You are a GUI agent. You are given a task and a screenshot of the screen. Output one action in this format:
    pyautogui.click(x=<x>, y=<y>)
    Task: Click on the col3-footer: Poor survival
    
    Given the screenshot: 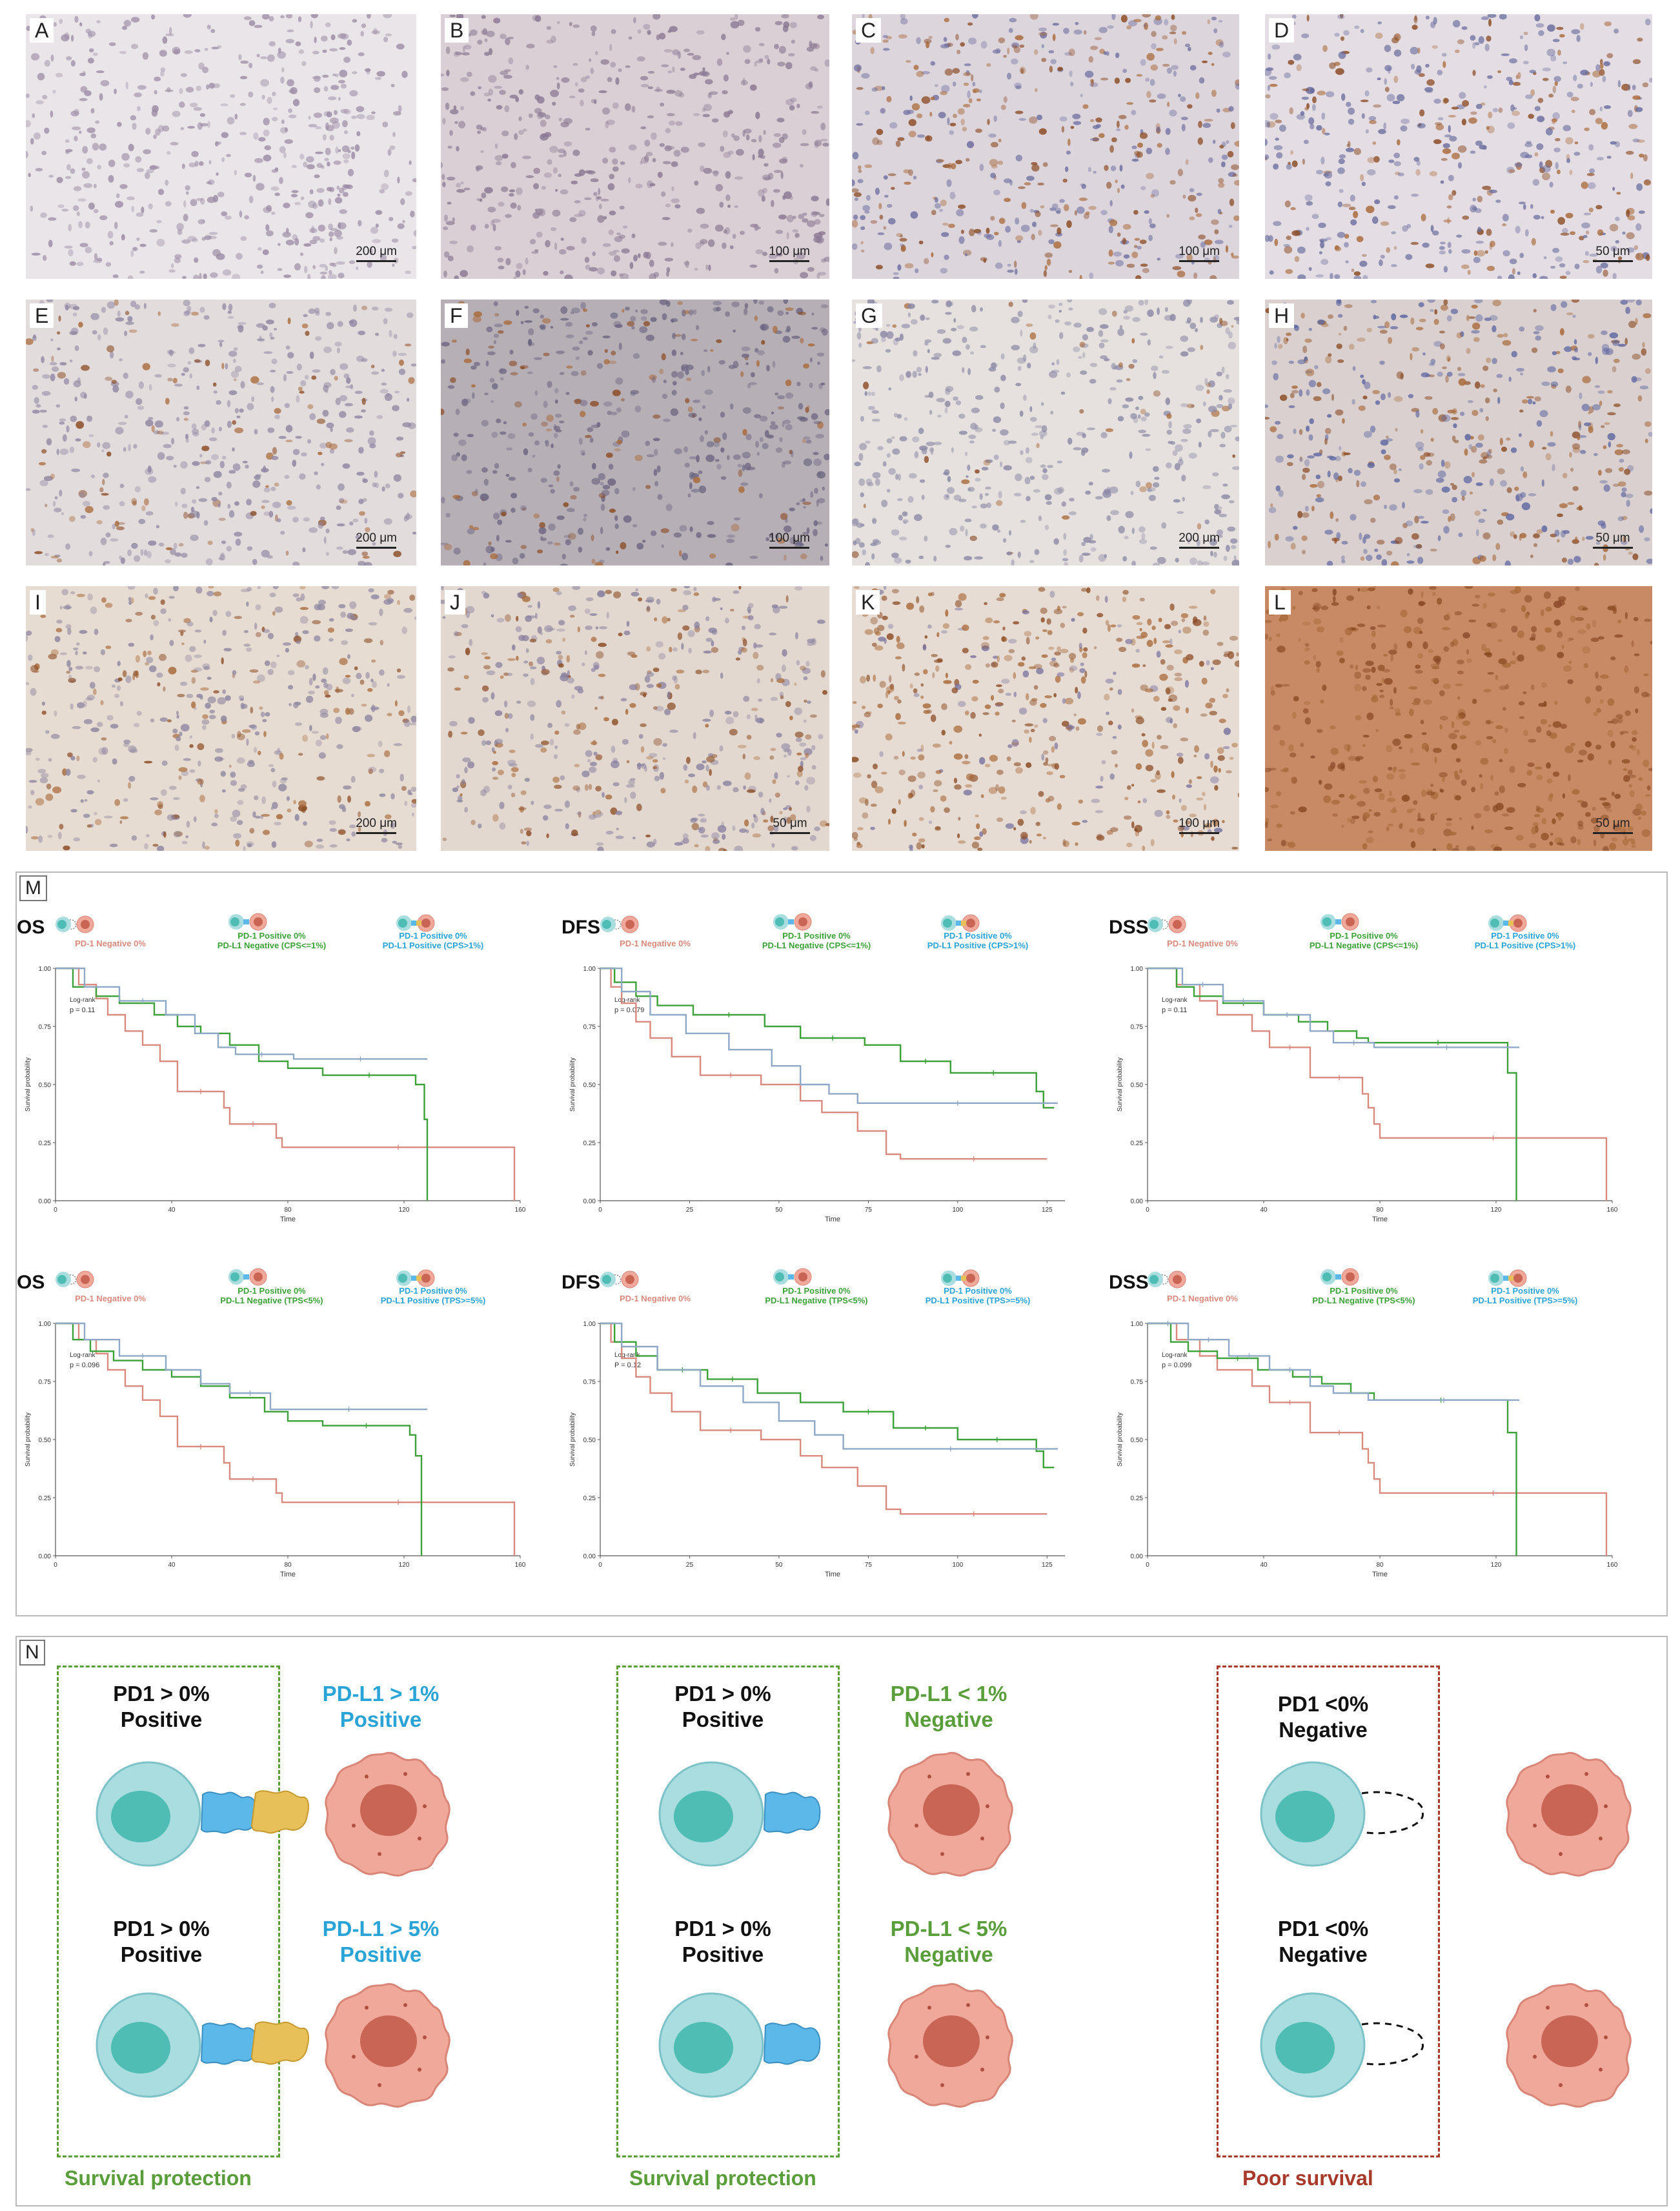 What is the action you would take?
    pyautogui.click(x=1307, y=2178)
    